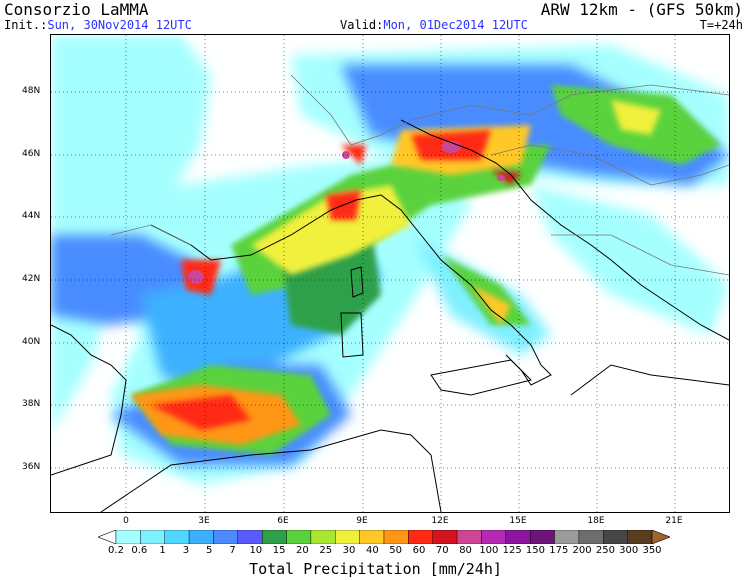 The image size is (751, 580). Describe the element at coordinates (419, 550) in the screenshot. I see `colorbar-label: 60` at that location.